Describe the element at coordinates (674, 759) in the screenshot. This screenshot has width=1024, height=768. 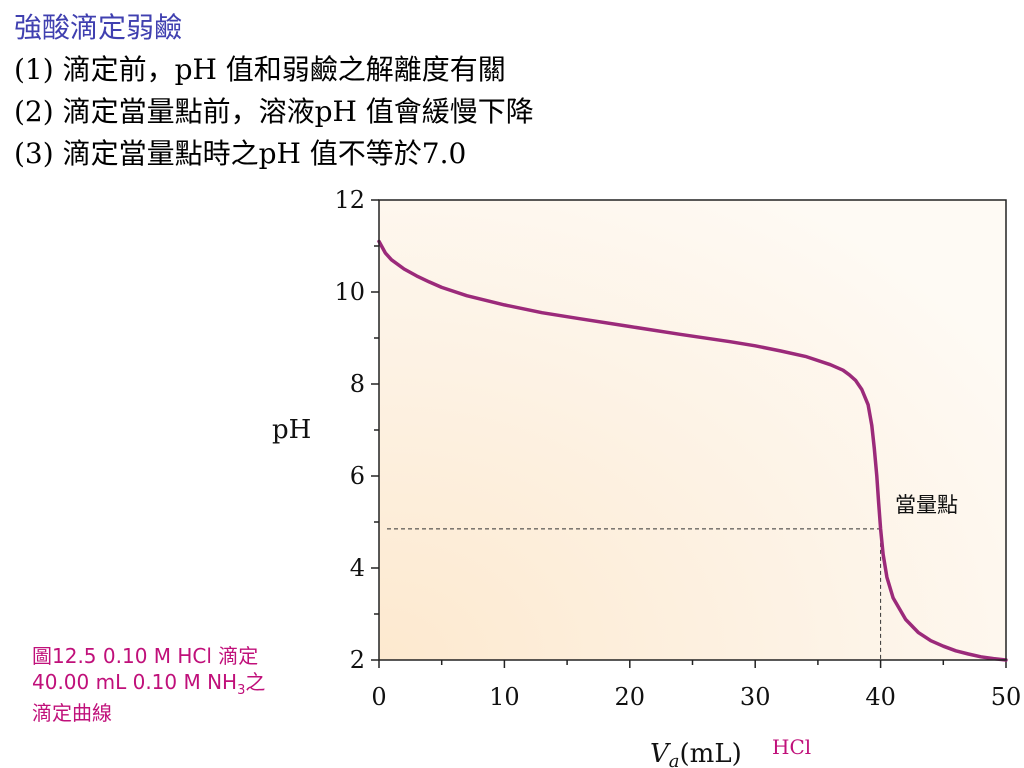
I see `x-axis-label-subscript: a` at that location.